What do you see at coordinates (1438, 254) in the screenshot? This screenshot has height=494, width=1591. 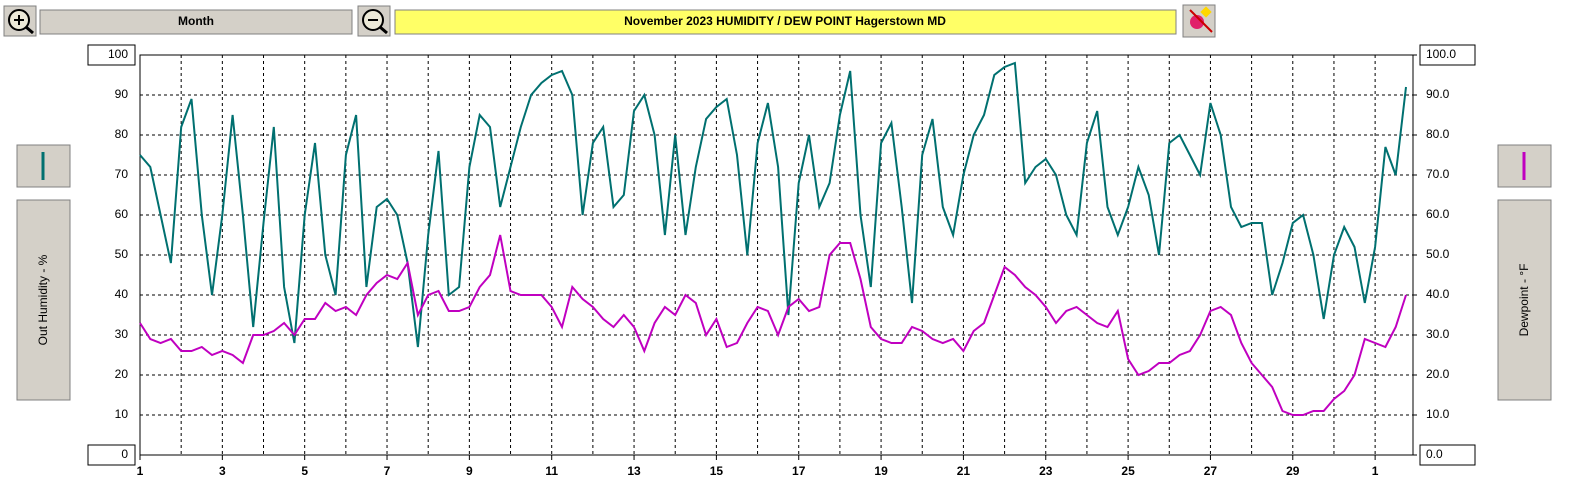 I see `y2-tick-label: 50.0` at bounding box center [1438, 254].